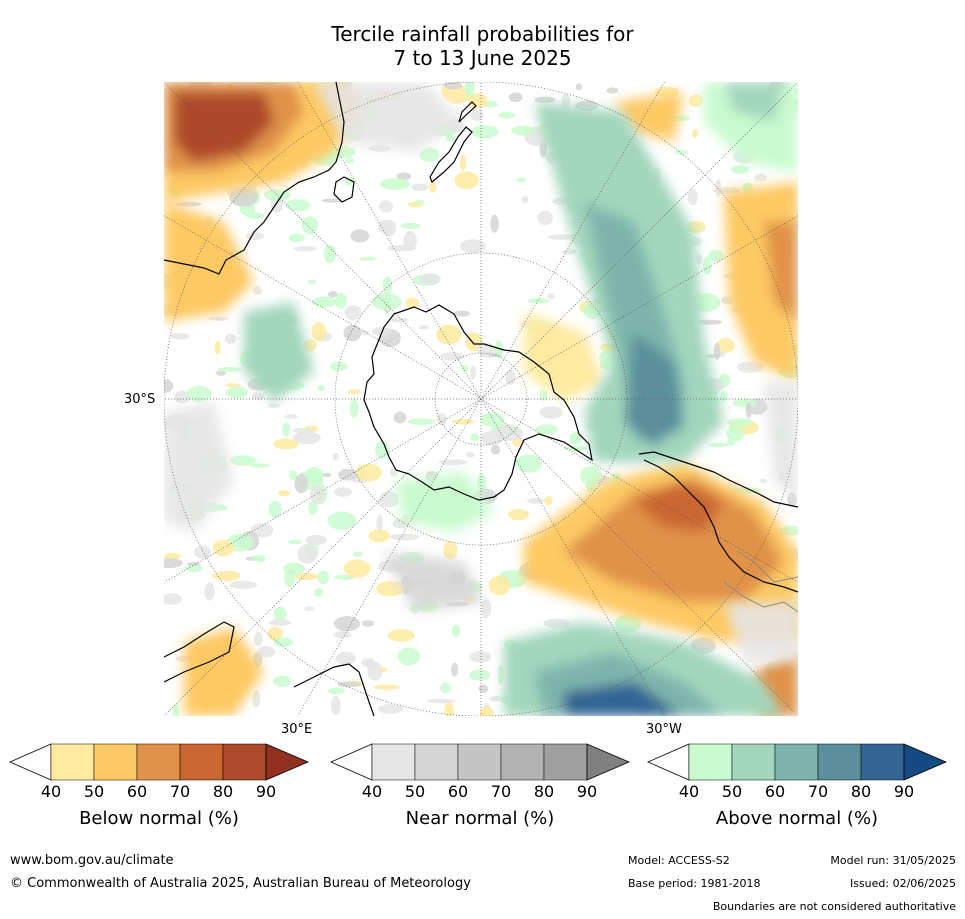 Image resolution: width=965 pixels, height=919 pixels. I want to click on colorbar-tick-label: 50, so click(732, 791).